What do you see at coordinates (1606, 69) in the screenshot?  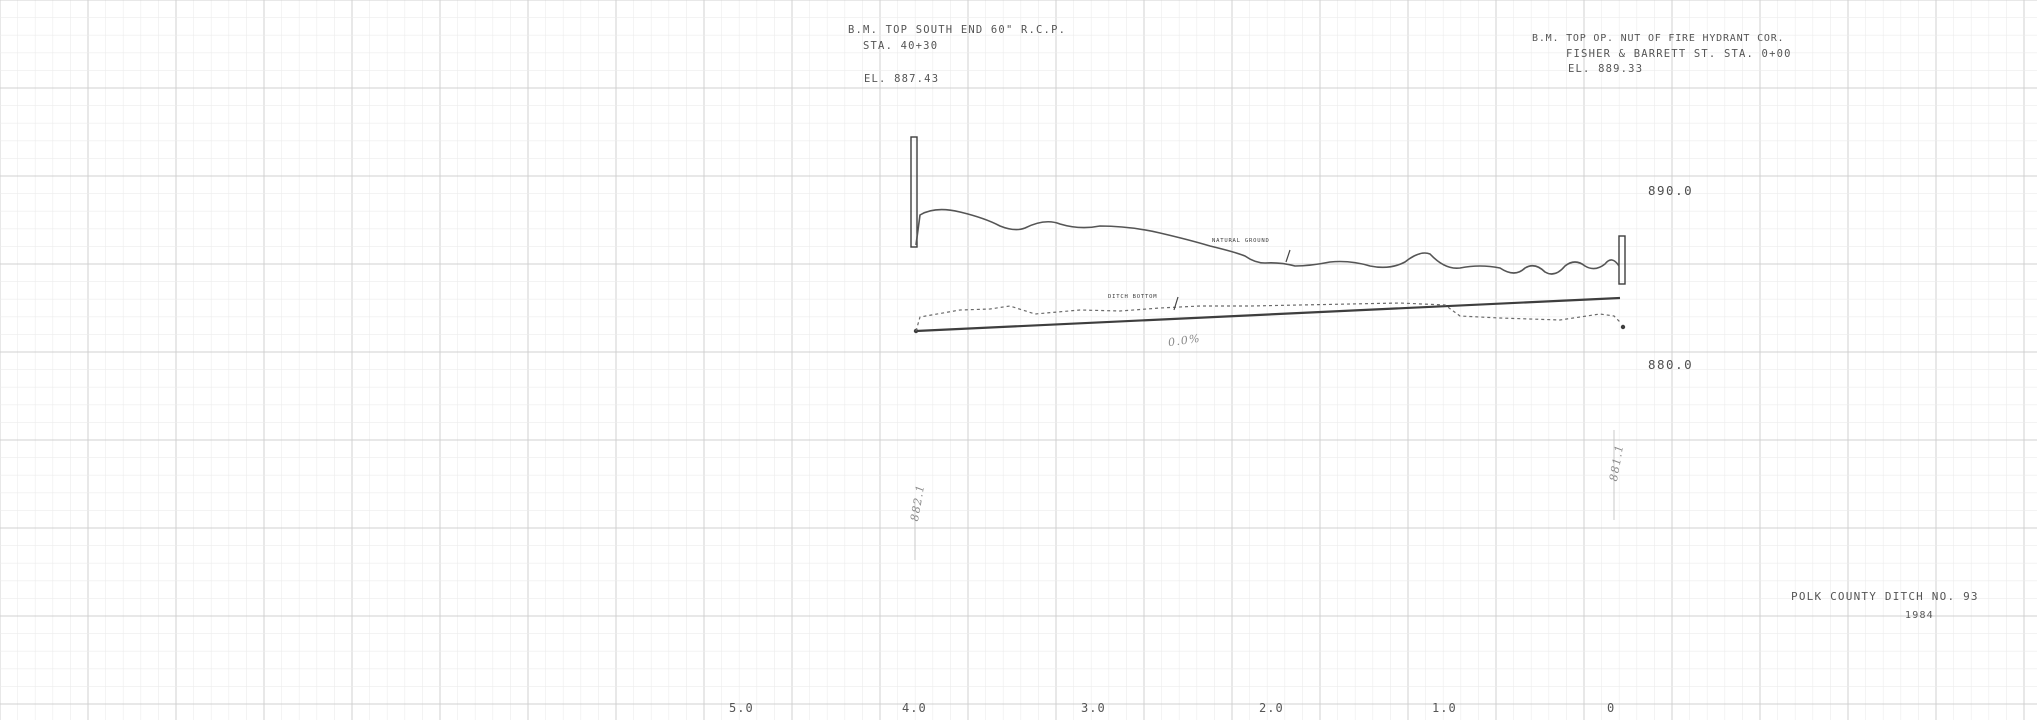 I see `benchmark-right-line3: EL. 889.33` at bounding box center [1606, 69].